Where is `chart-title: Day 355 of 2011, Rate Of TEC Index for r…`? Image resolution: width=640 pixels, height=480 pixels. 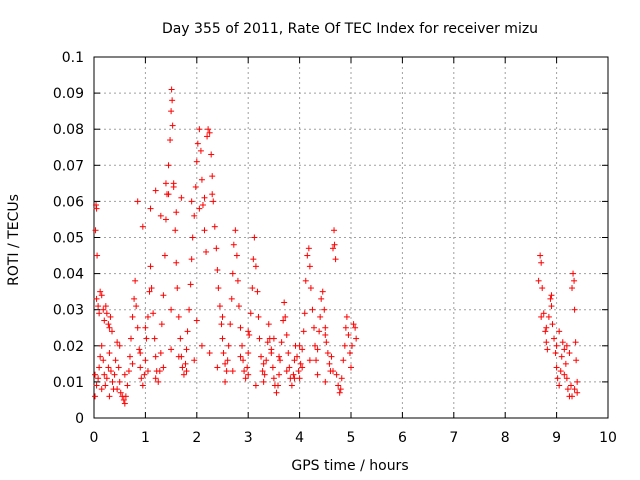
chart-title: Day 355 of 2011, Rate Of TEC Index for r… is located at coordinates (350, 29).